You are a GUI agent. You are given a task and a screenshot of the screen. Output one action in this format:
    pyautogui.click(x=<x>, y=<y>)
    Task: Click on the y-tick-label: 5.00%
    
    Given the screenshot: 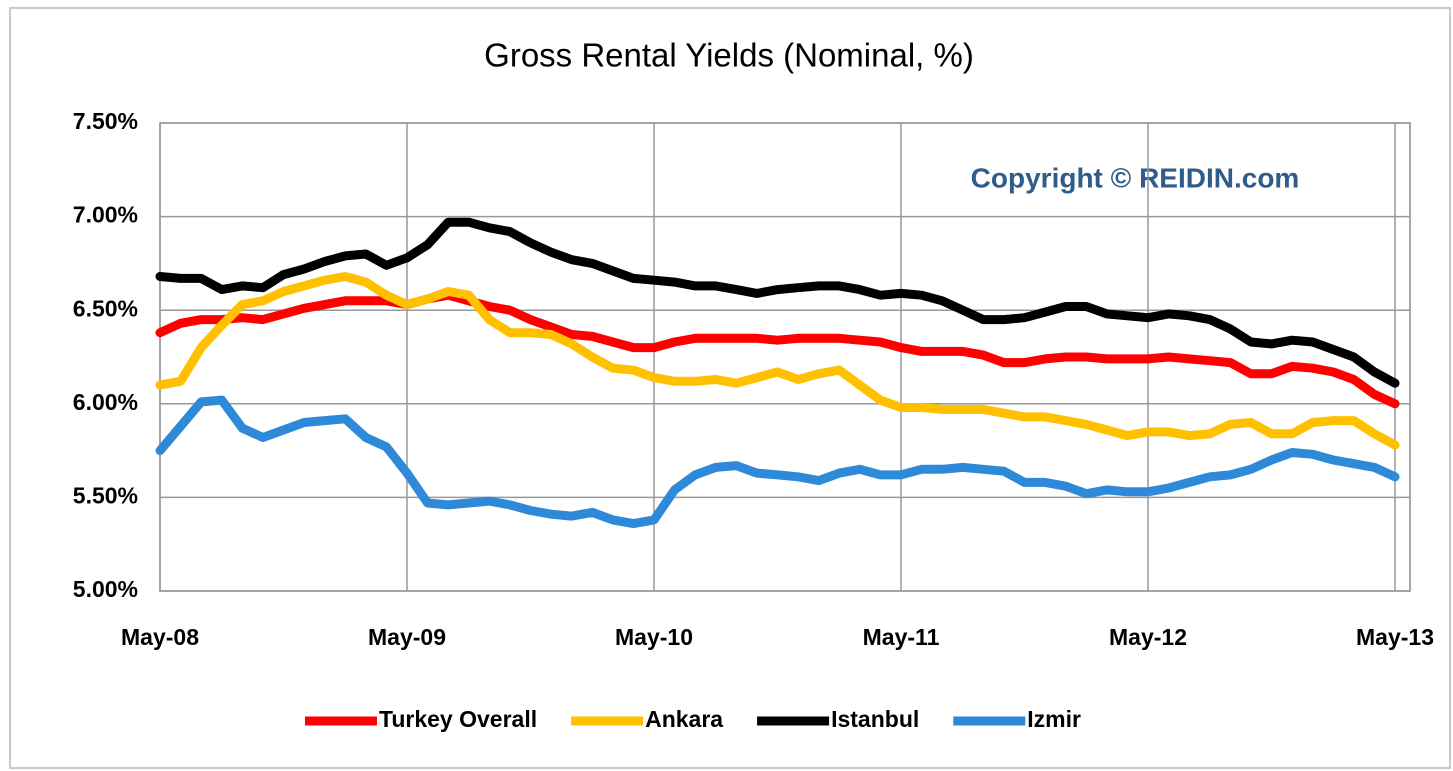 What is the action you would take?
    pyautogui.click(x=105, y=589)
    